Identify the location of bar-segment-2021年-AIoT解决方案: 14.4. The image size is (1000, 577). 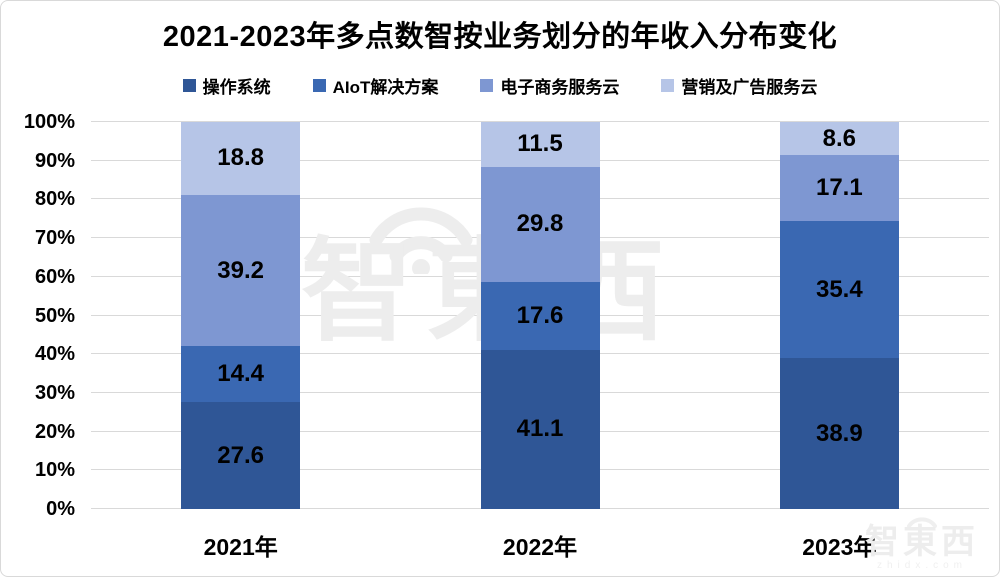
(241, 374).